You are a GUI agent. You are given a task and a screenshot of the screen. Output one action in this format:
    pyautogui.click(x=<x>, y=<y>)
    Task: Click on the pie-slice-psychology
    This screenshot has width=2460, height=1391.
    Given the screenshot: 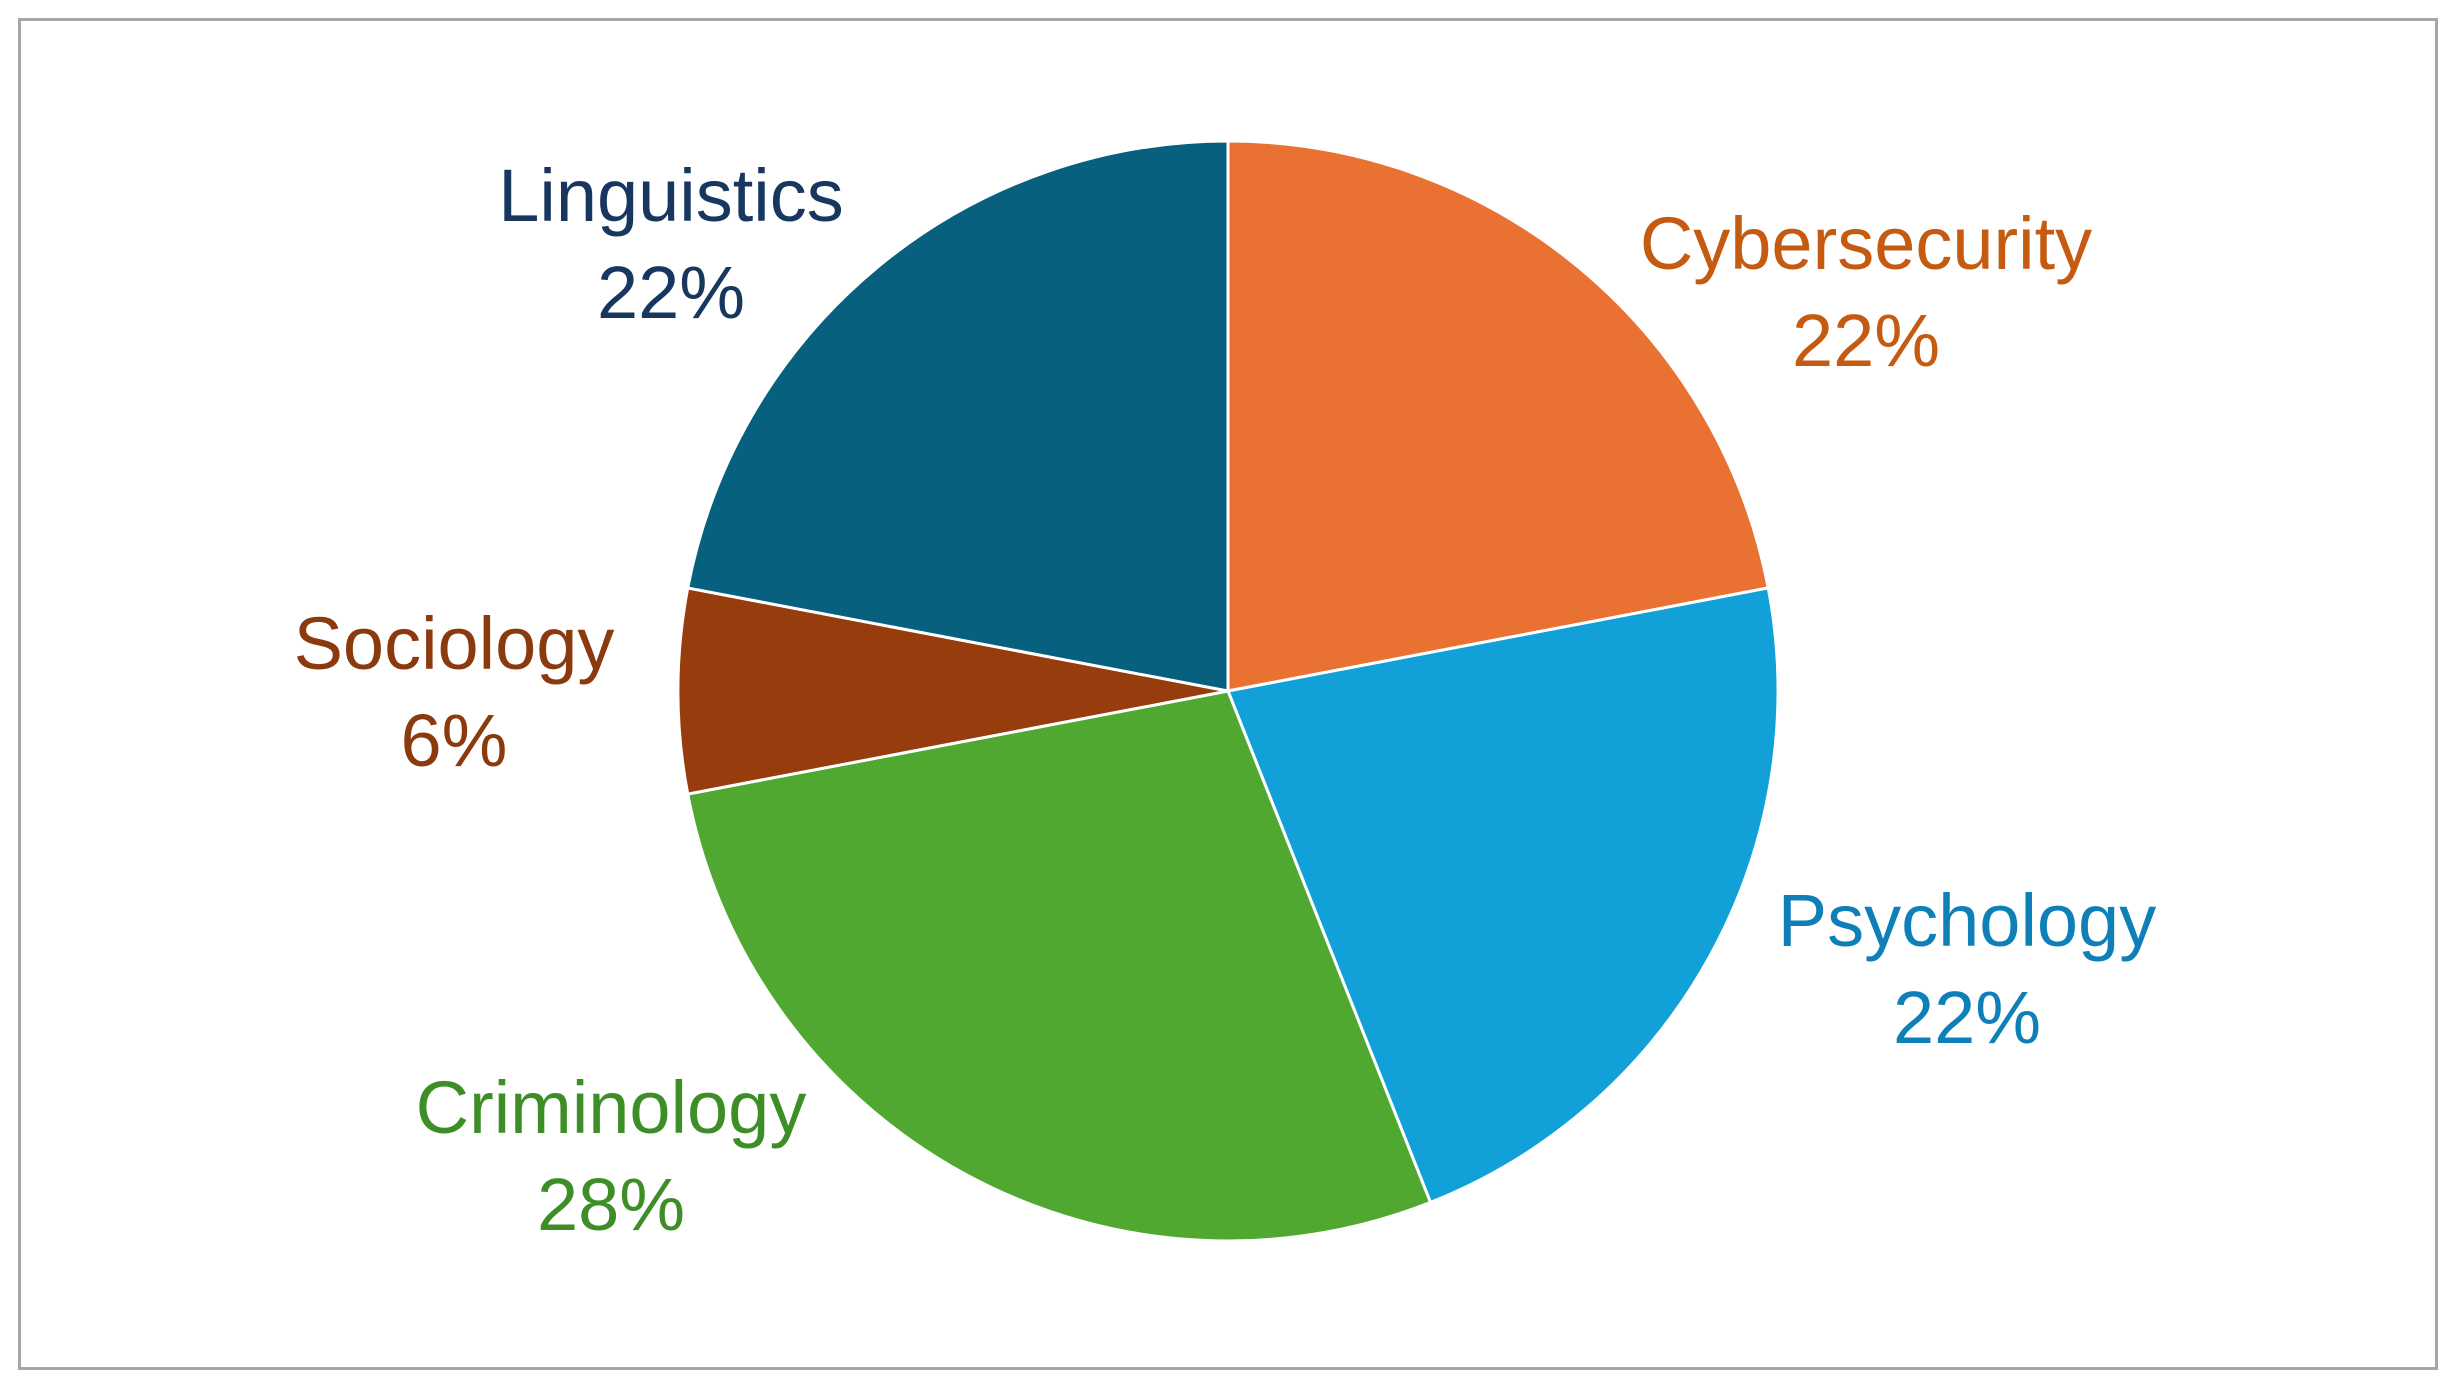 What is the action you would take?
    pyautogui.click(x=1502, y=895)
    